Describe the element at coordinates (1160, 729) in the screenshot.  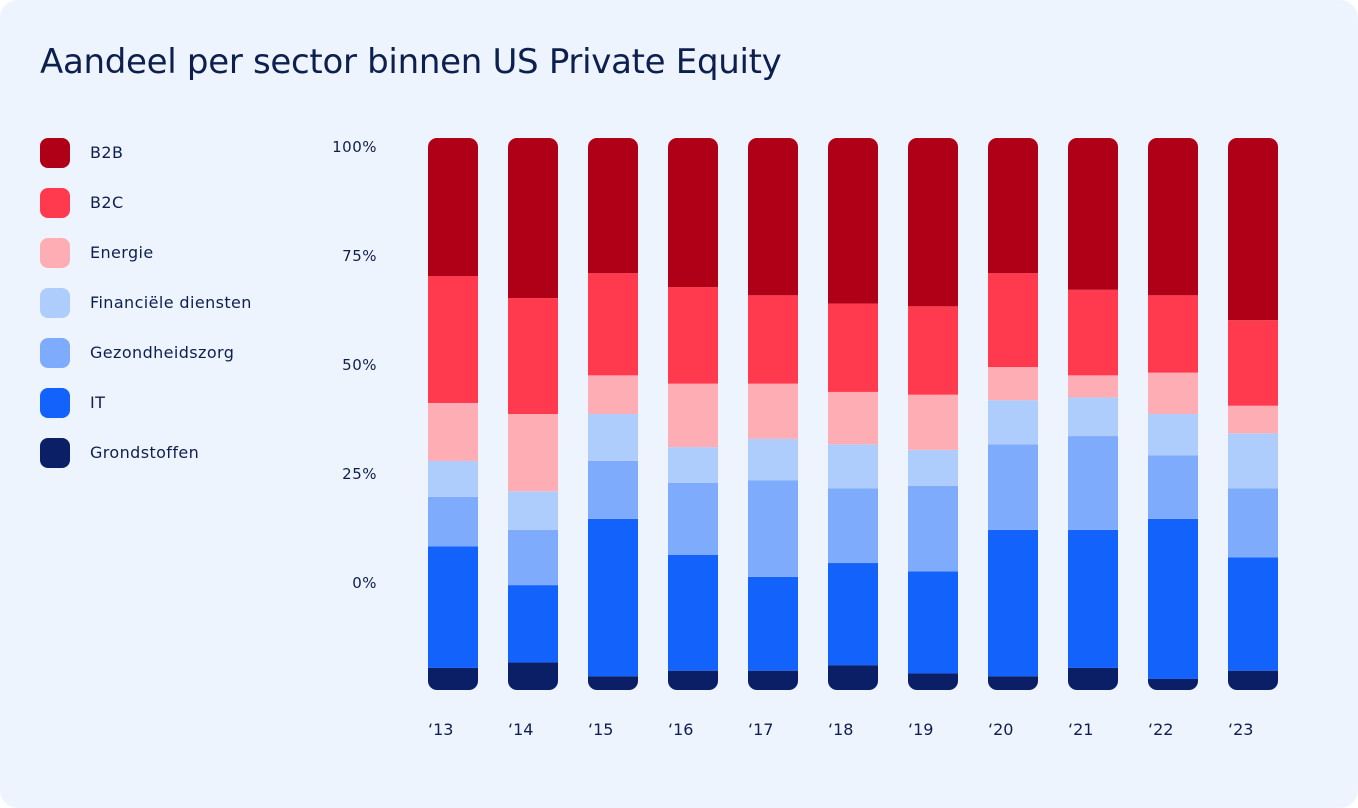
I see `x-tick-label: ‘22` at that location.